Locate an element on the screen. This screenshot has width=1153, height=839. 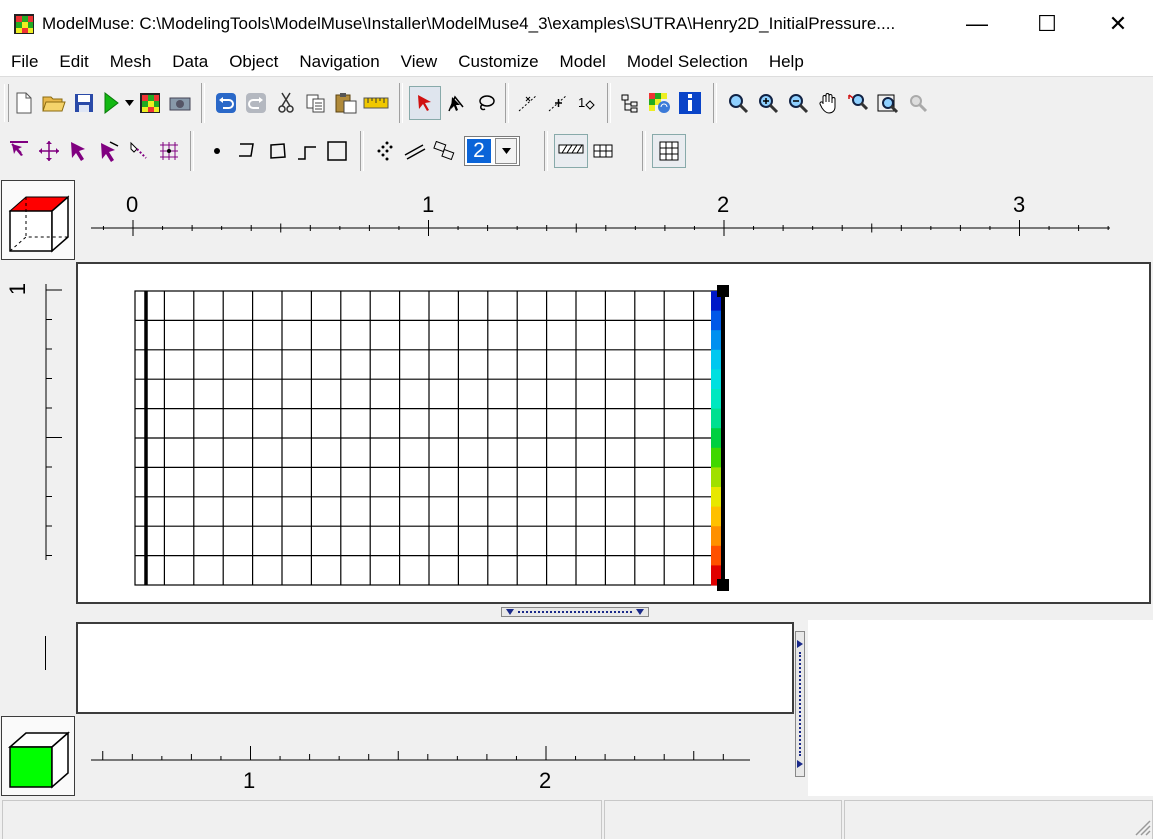
menu-file: File is located at coordinates (25, 61).